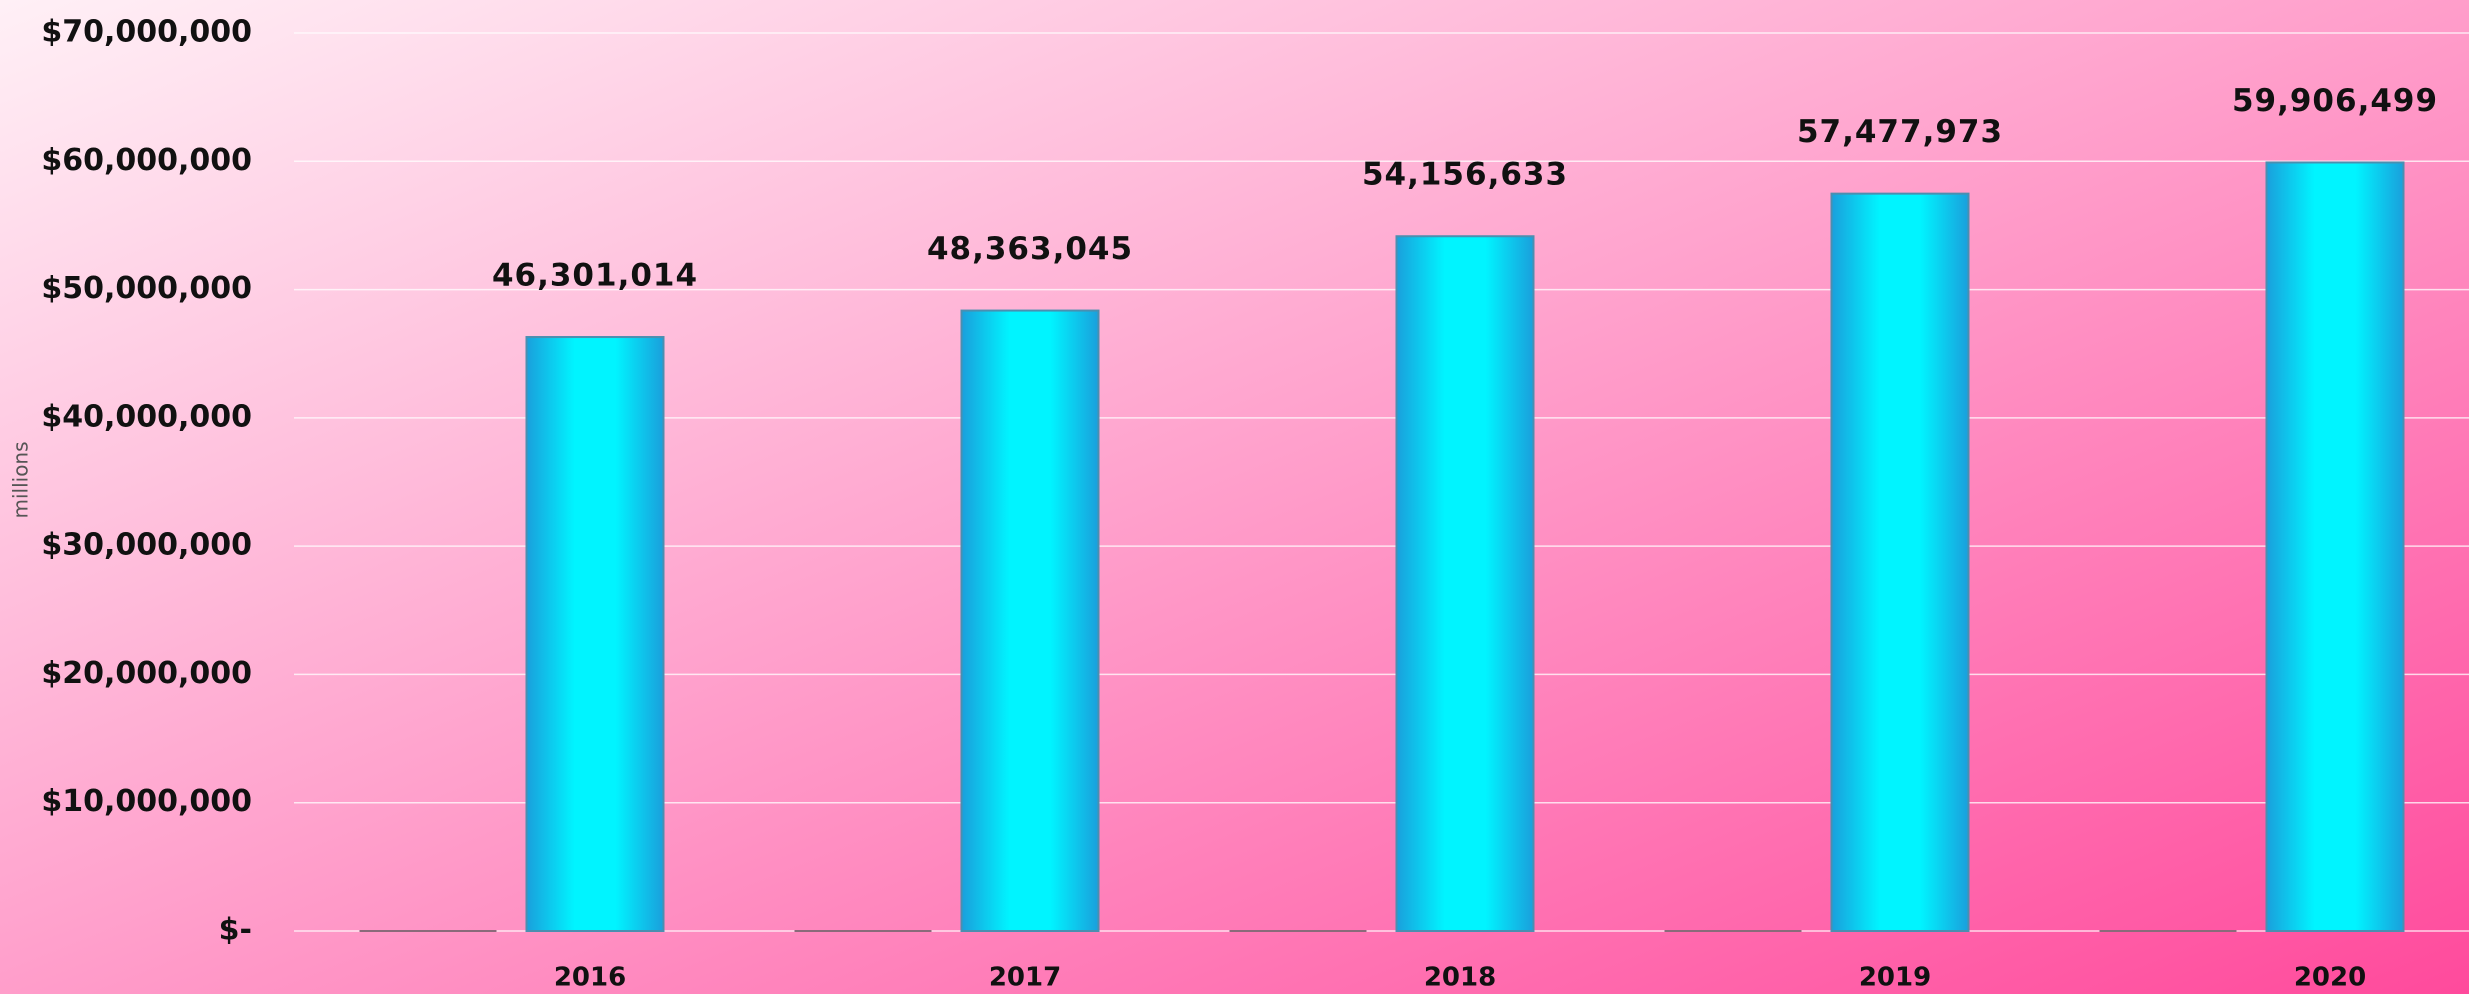 This screenshot has height=994, width=2469. What do you see at coordinates (146, 32) in the screenshot?
I see `y-tick-label: $70,000,000` at bounding box center [146, 32].